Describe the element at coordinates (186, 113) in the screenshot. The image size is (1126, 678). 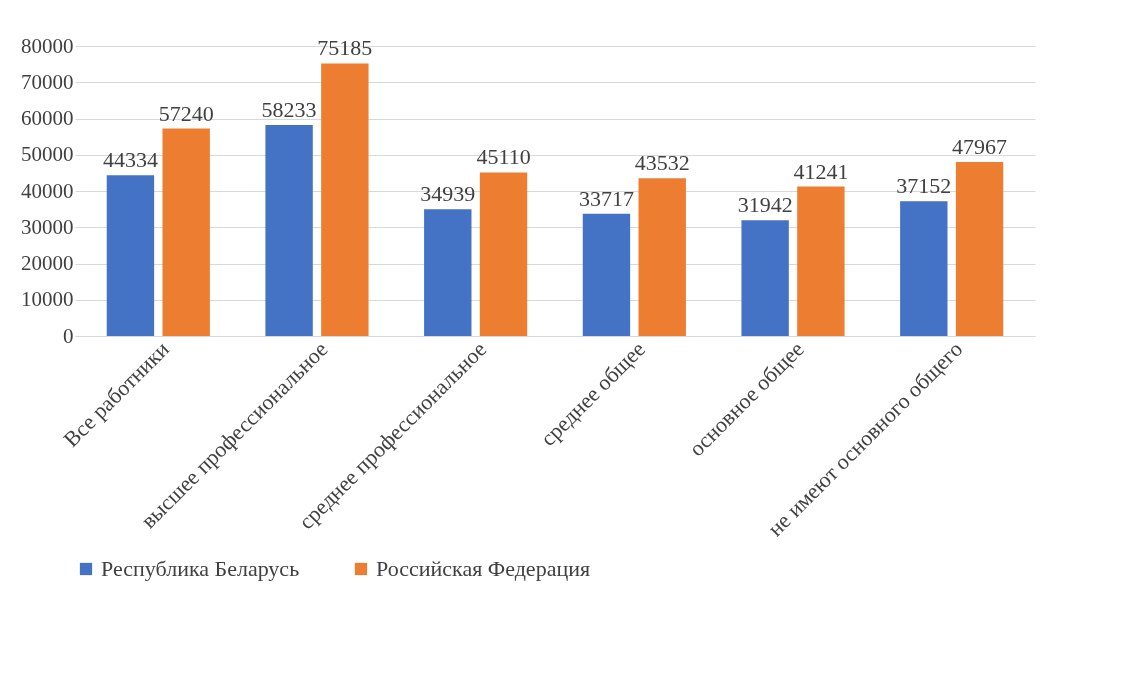
I see `data-label: 57240` at that location.